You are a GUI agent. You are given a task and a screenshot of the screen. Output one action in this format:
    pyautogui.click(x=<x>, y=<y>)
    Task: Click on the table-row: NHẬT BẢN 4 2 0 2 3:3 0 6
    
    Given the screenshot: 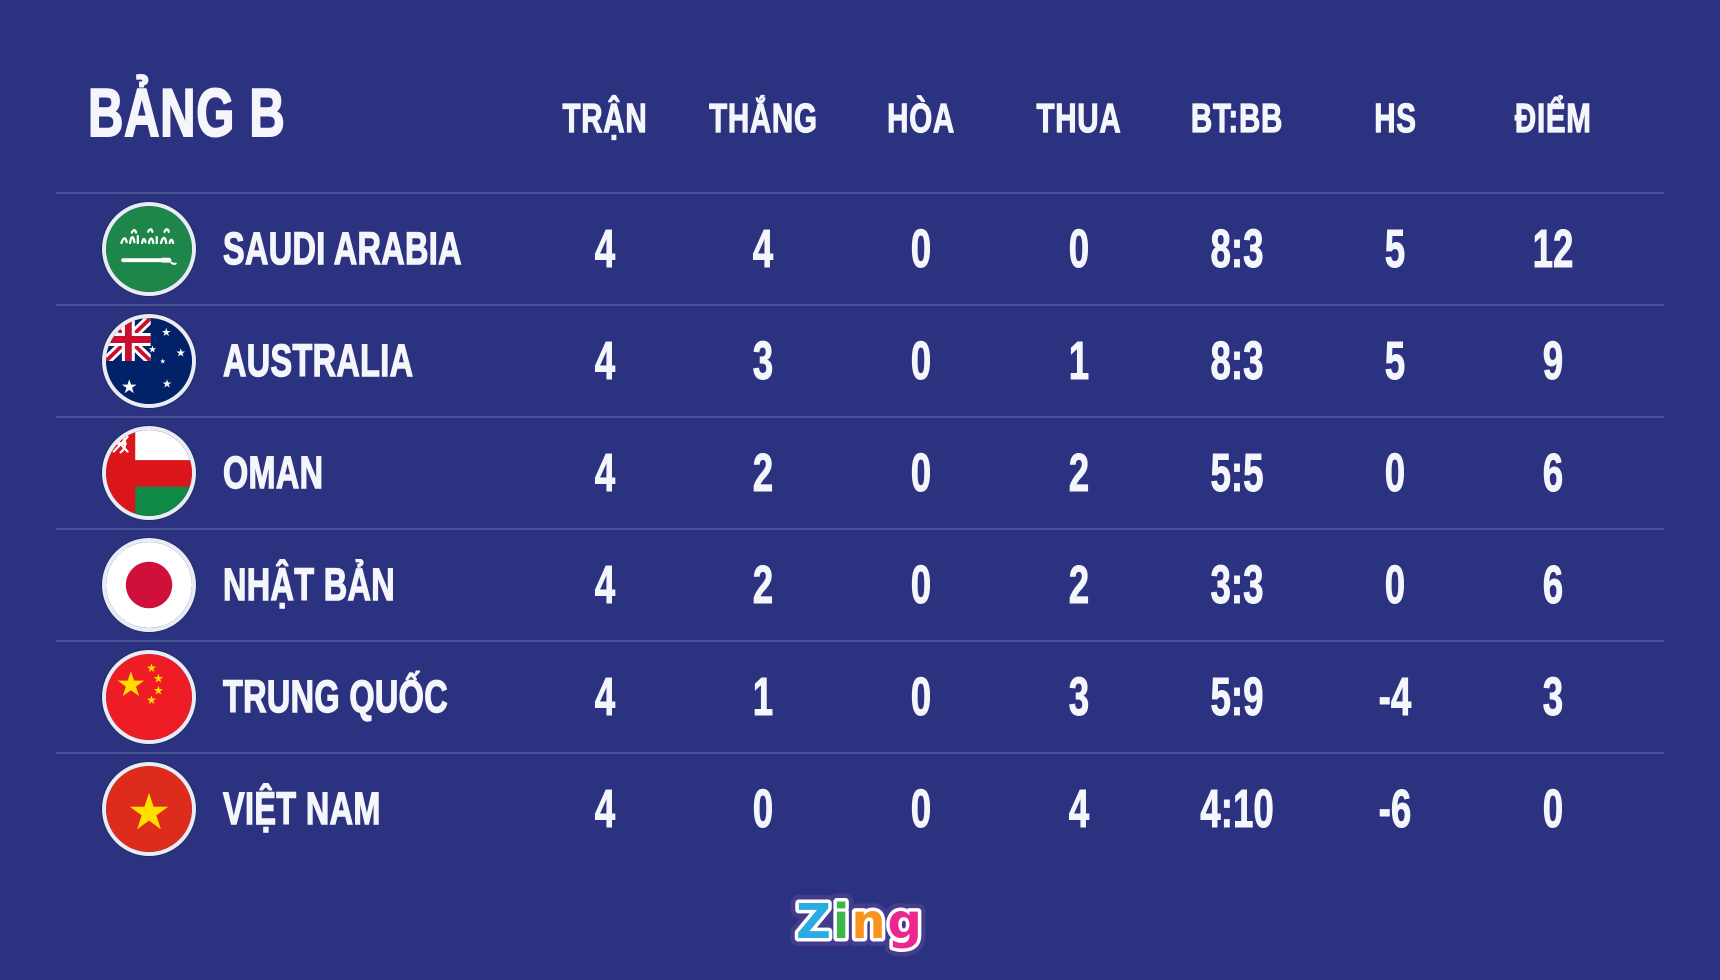 What is the action you would take?
    pyautogui.click(x=860, y=583)
    